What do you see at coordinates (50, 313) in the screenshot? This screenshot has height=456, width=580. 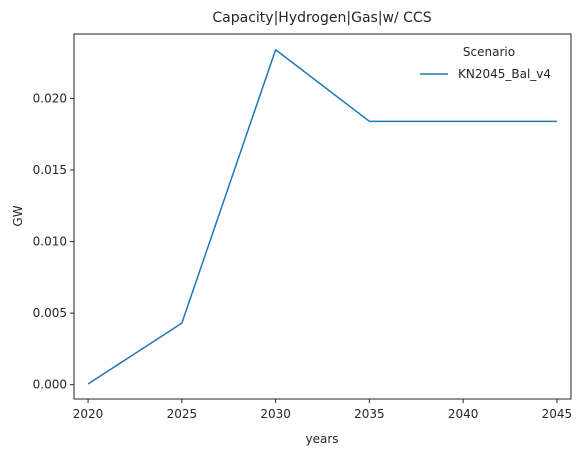 I see `y-tick-label: 0.005` at bounding box center [50, 313].